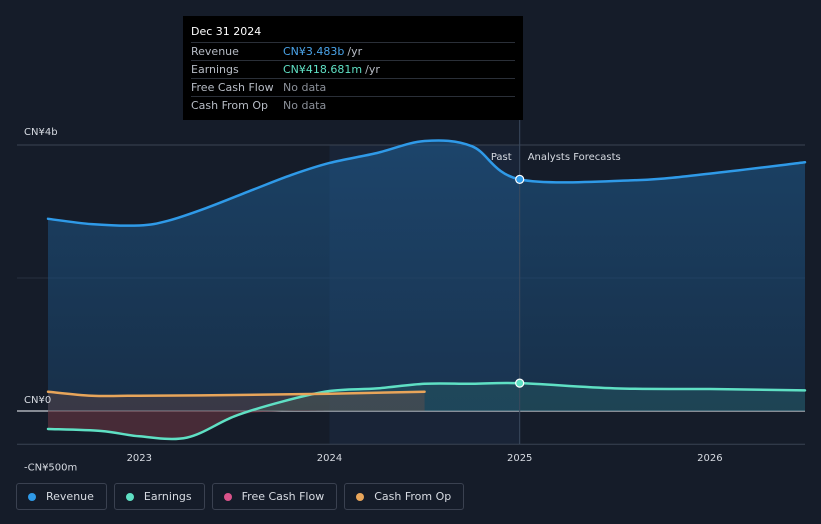  I want to click on earnings-negative-fill, so click(189, 424).